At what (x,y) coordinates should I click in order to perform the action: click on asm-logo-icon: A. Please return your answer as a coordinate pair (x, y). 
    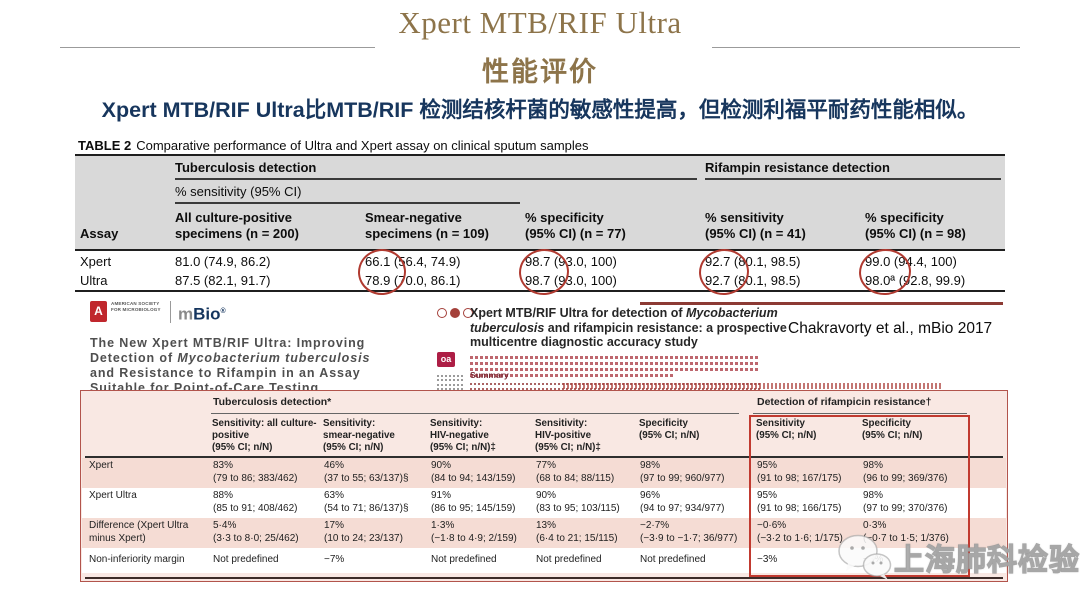
    Looking at the image, I should click on (98, 311).